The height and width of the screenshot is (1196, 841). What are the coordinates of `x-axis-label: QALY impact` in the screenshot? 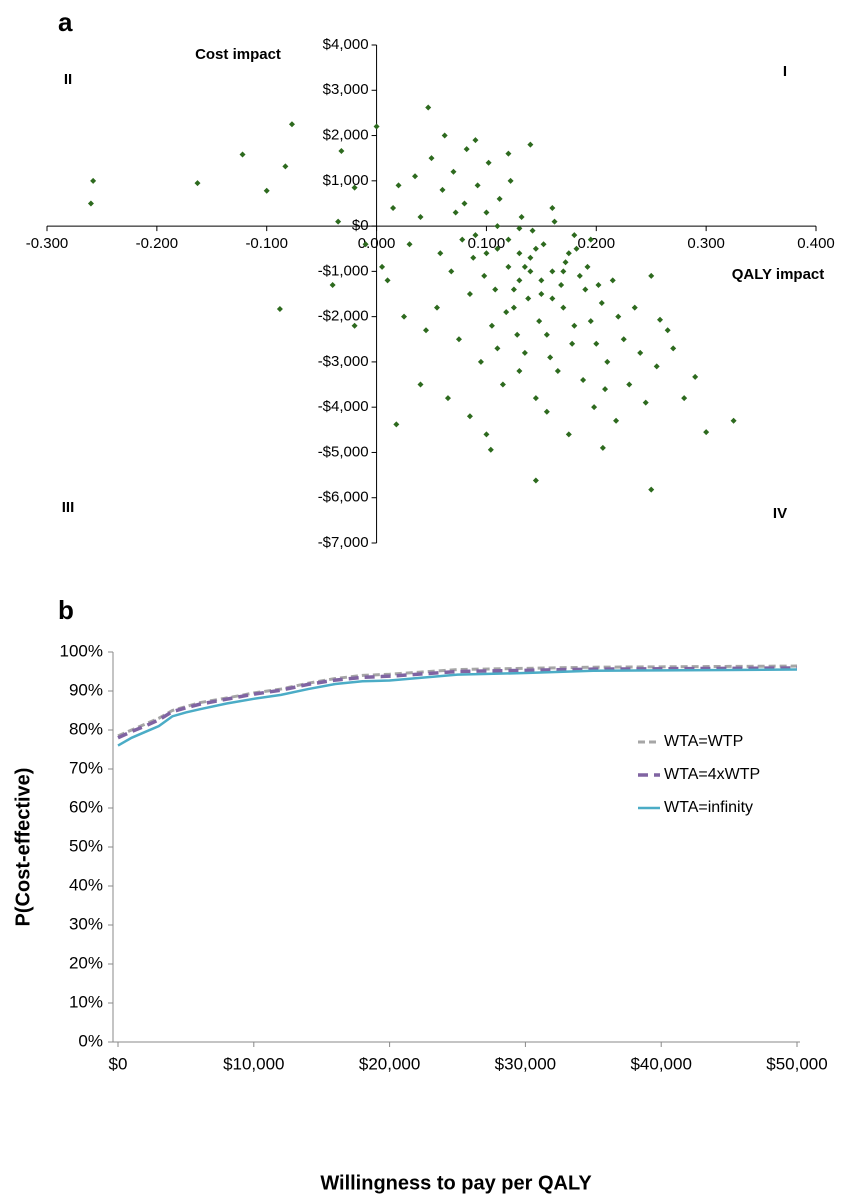 It's located at (778, 274).